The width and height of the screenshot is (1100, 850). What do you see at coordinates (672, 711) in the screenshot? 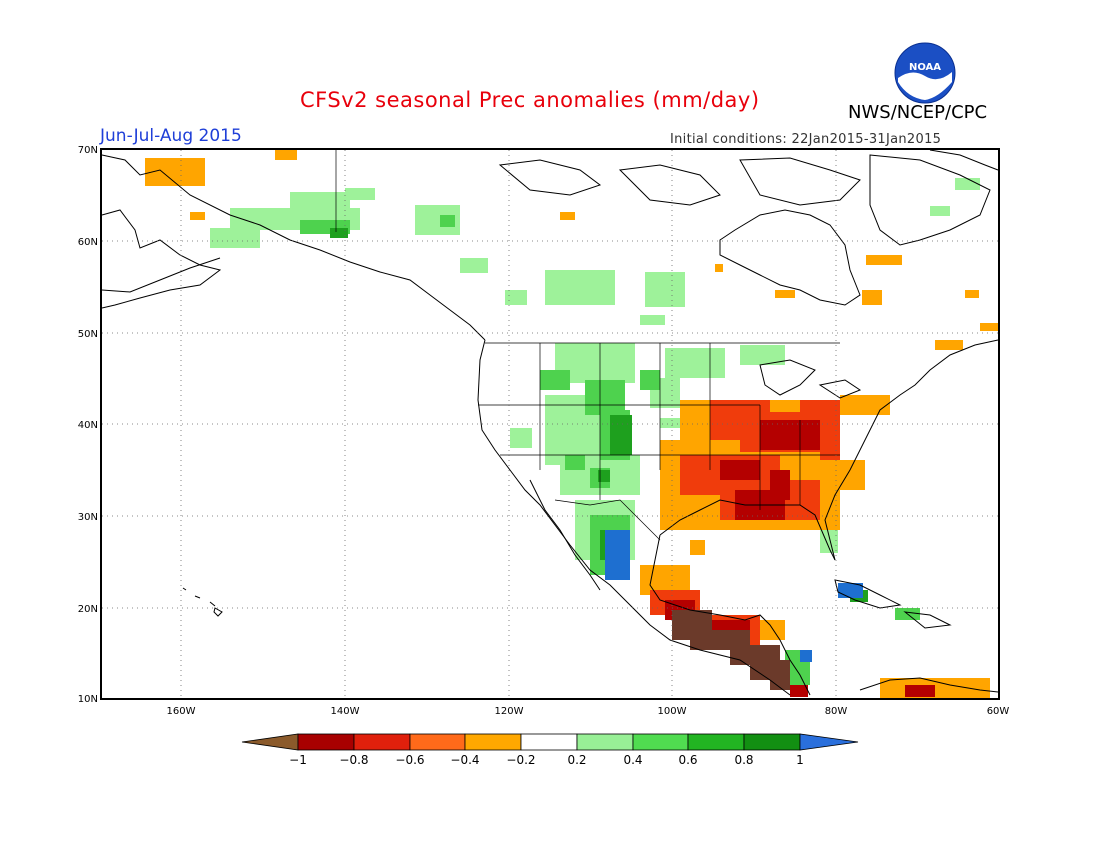
I see `lon-label: 100W` at bounding box center [672, 711].